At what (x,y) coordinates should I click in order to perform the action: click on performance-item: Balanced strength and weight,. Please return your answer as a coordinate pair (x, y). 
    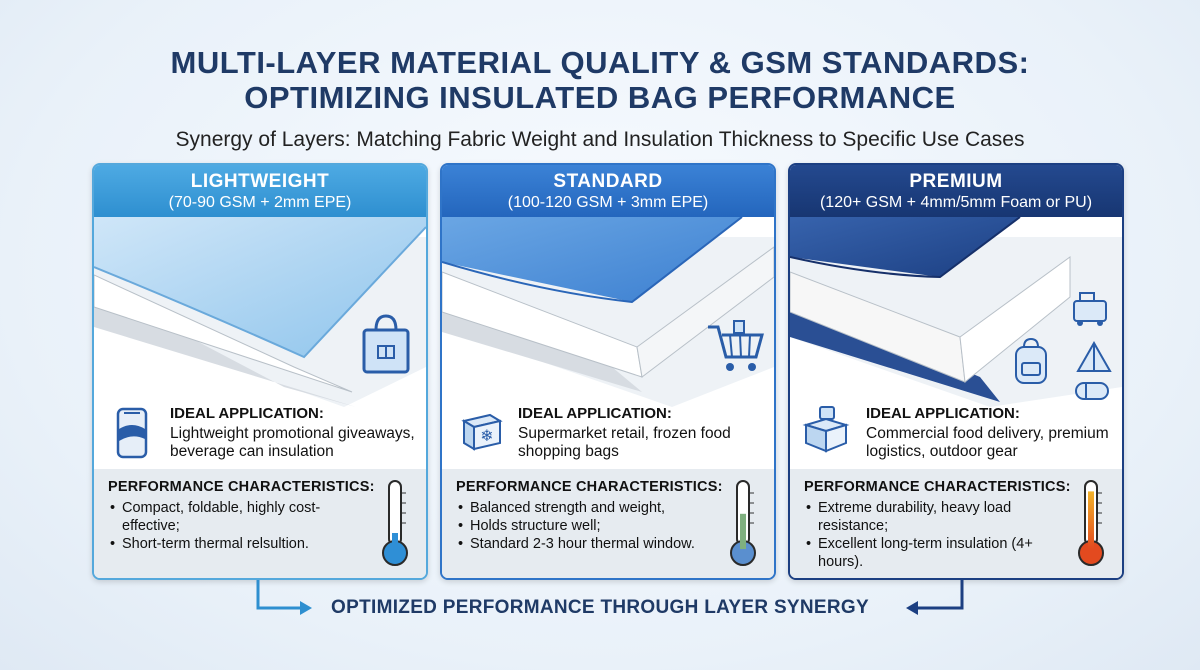
    Looking at the image, I should click on (576, 508).